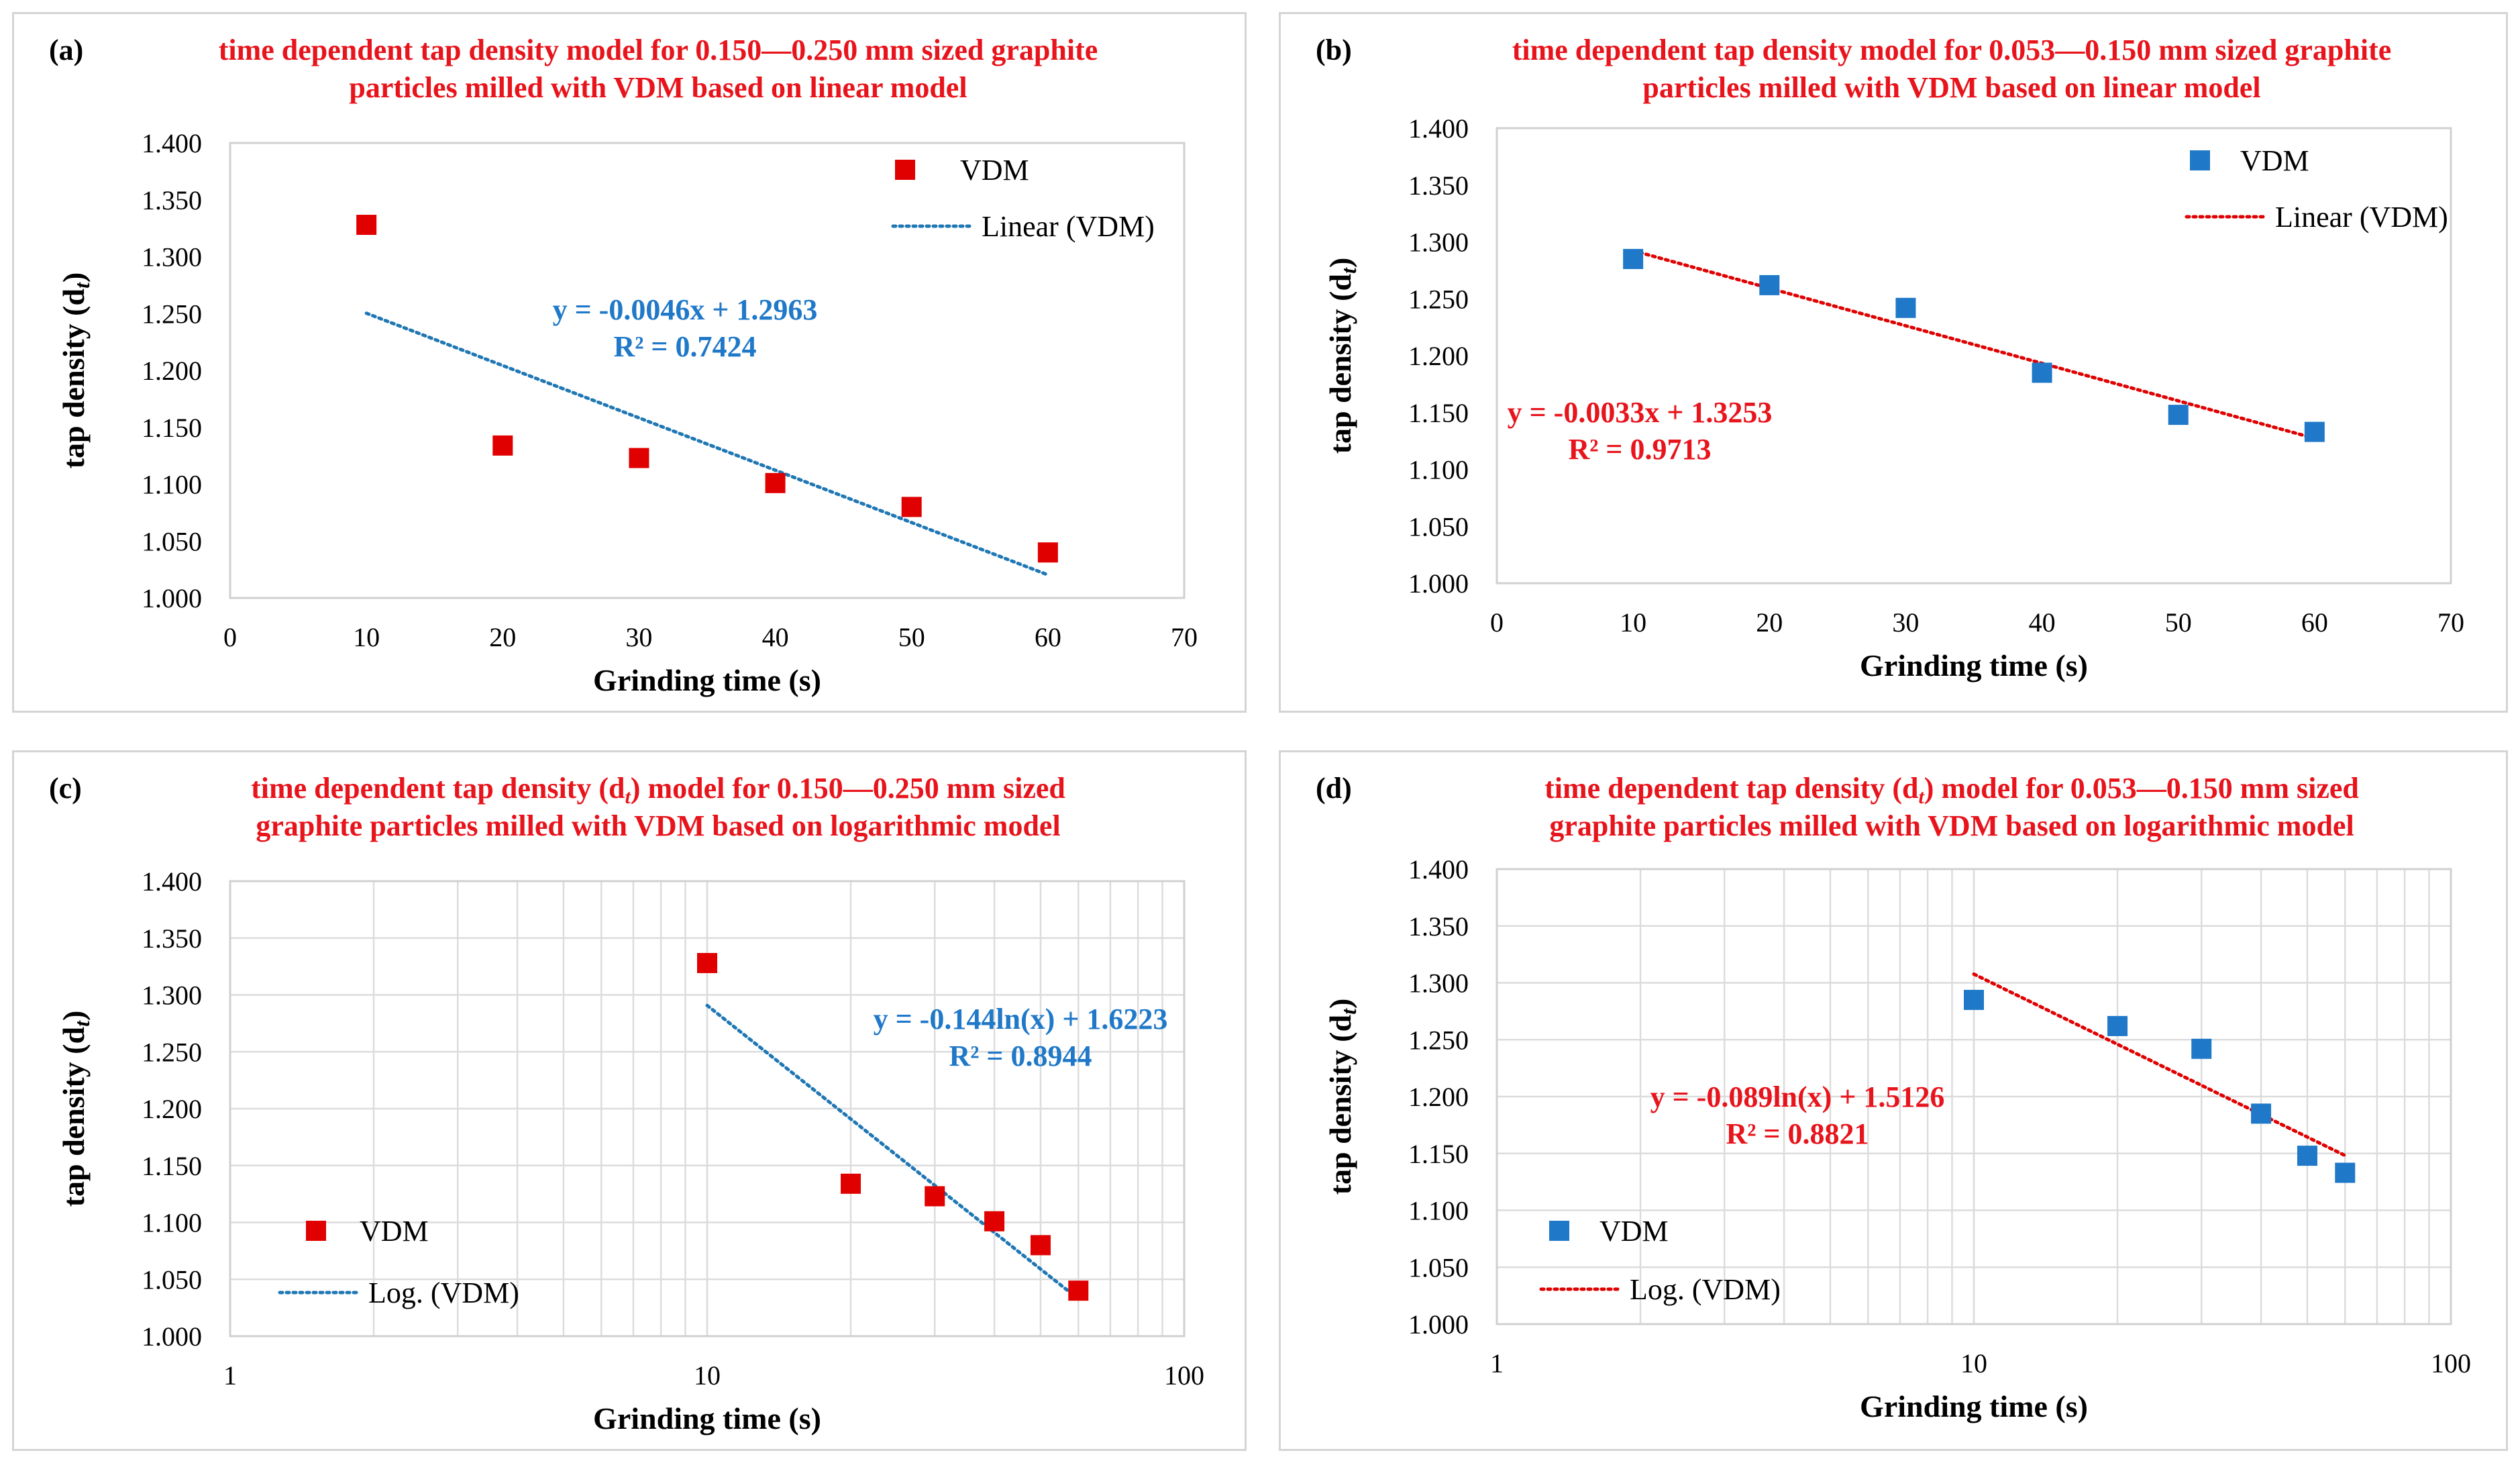 Image resolution: width=2520 pixels, height=1463 pixels. What do you see at coordinates (2200, 160) in the screenshot?
I see `legend-marker-b` at bounding box center [2200, 160].